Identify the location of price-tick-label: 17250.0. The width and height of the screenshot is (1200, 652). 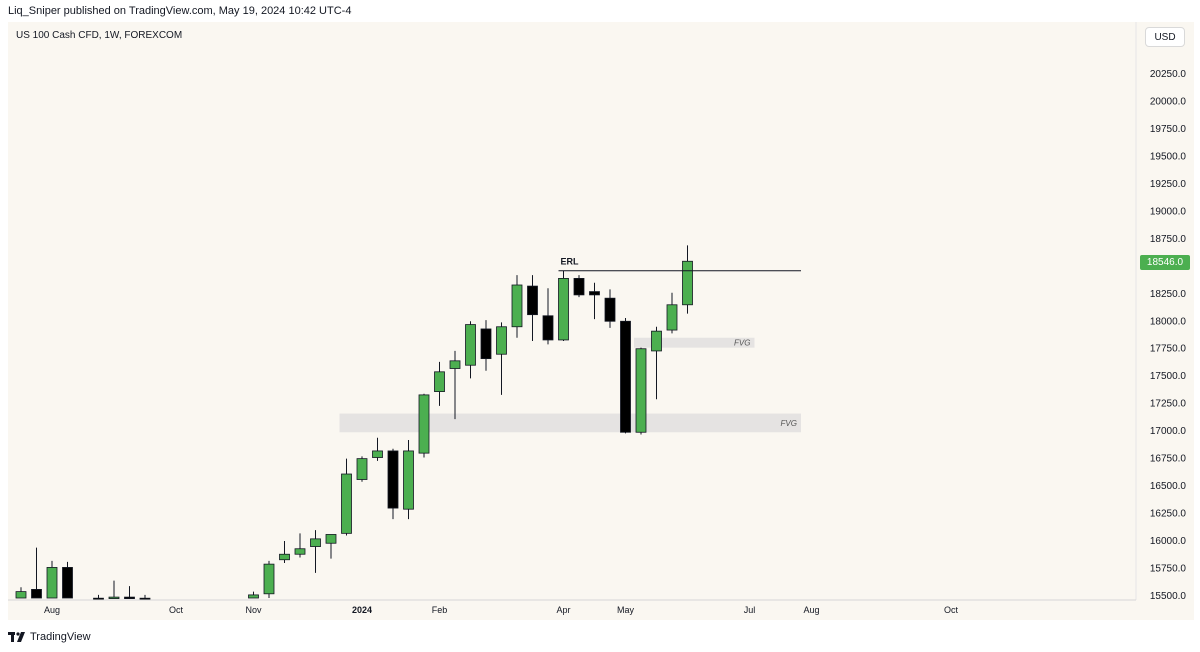
(1168, 404).